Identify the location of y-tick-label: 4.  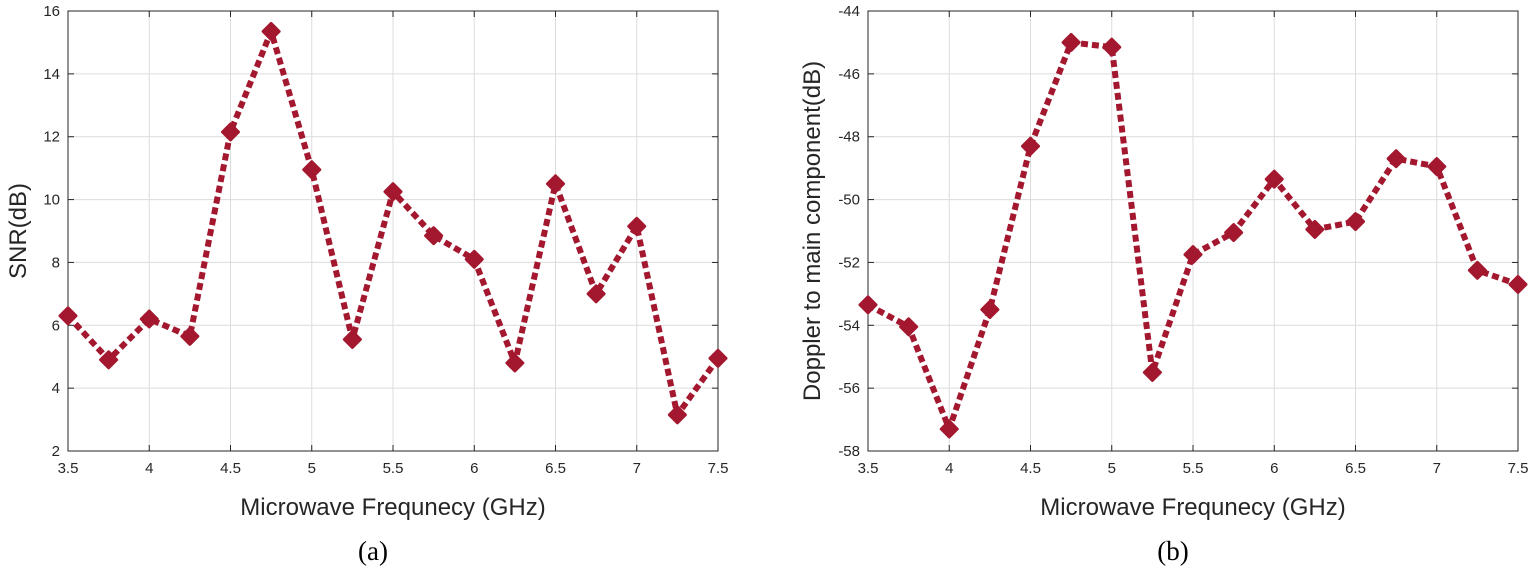
(56, 388).